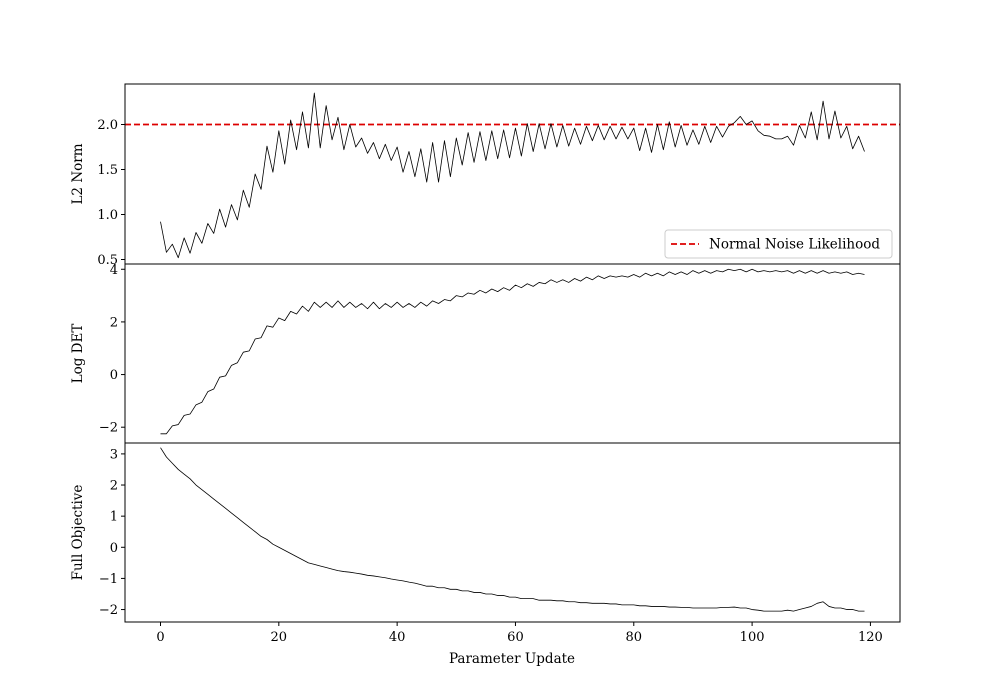 This screenshot has width=1000, height=700. I want to click on y-tick-label: 4, so click(114, 270).